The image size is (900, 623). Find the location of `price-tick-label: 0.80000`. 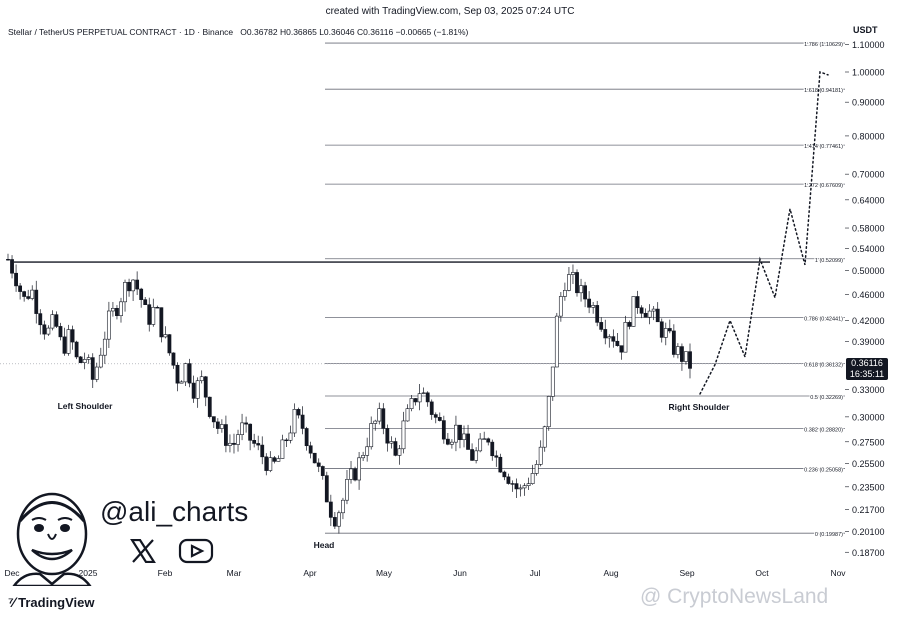

price-tick-label: 0.80000 is located at coordinates (868, 136).